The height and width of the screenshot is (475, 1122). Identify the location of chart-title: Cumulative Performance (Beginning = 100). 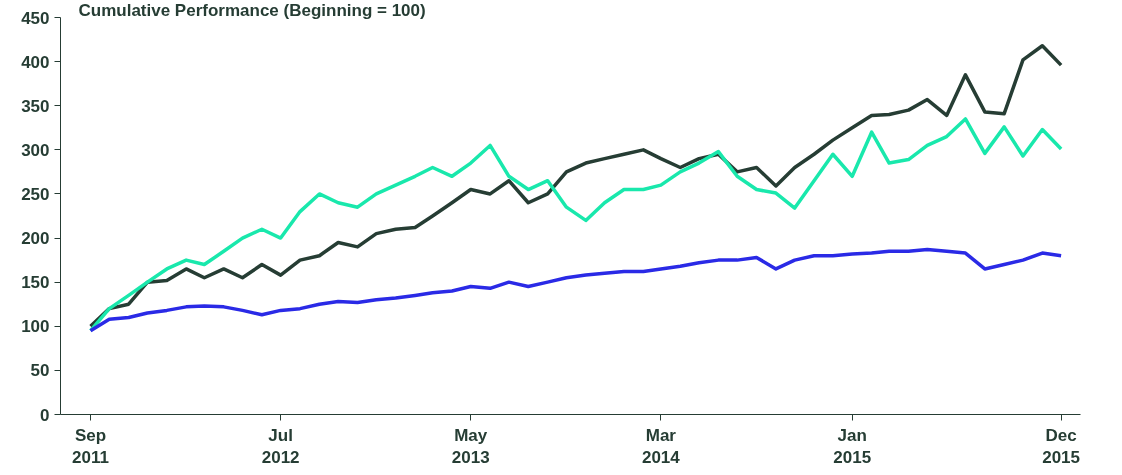
(252, 10).